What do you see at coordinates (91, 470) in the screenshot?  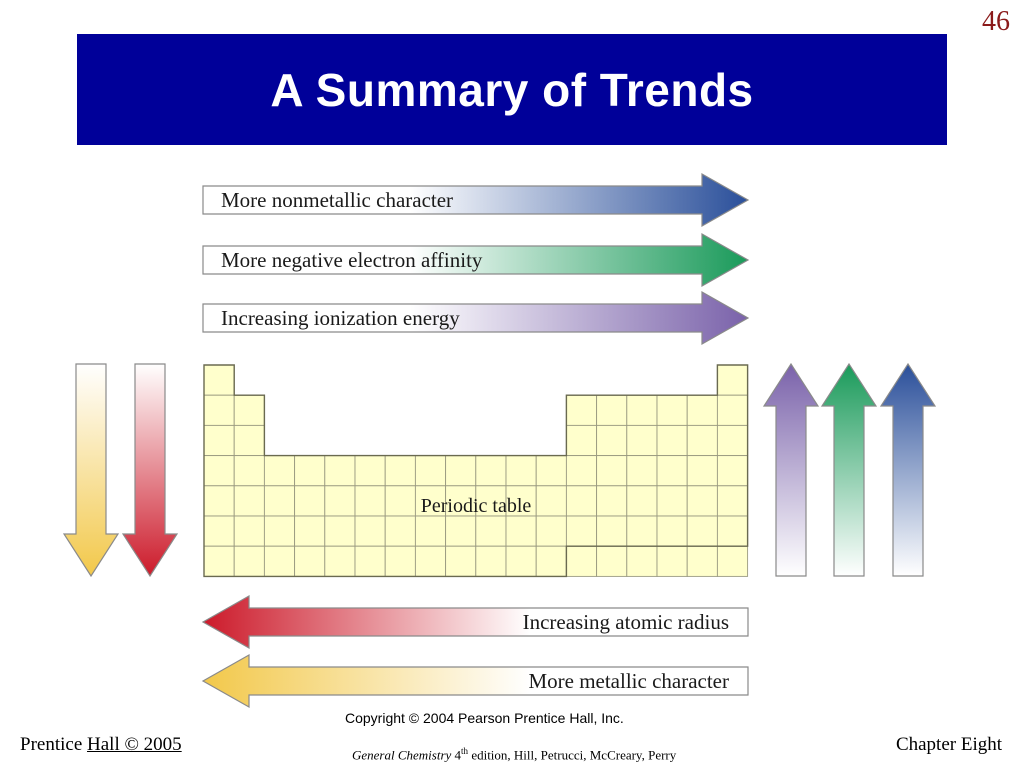 I see `down-yellow-arrow` at bounding box center [91, 470].